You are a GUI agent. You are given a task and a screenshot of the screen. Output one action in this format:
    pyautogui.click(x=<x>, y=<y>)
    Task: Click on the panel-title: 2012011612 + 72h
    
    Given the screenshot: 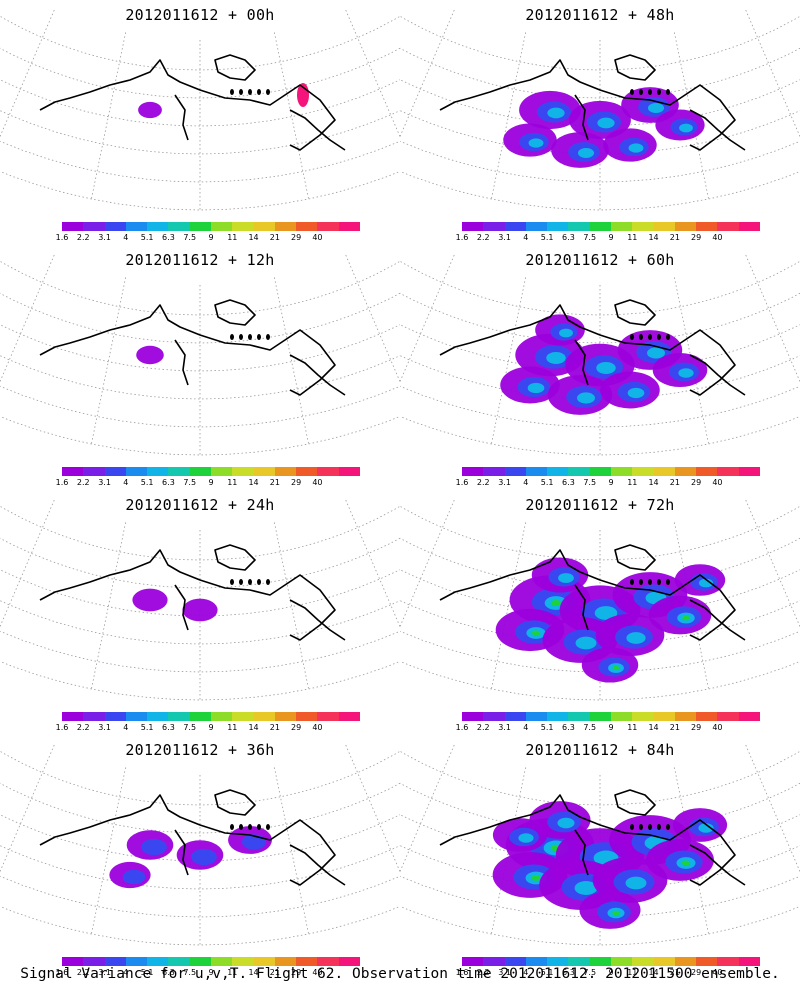 What is the action you would take?
    pyautogui.click(x=600, y=505)
    